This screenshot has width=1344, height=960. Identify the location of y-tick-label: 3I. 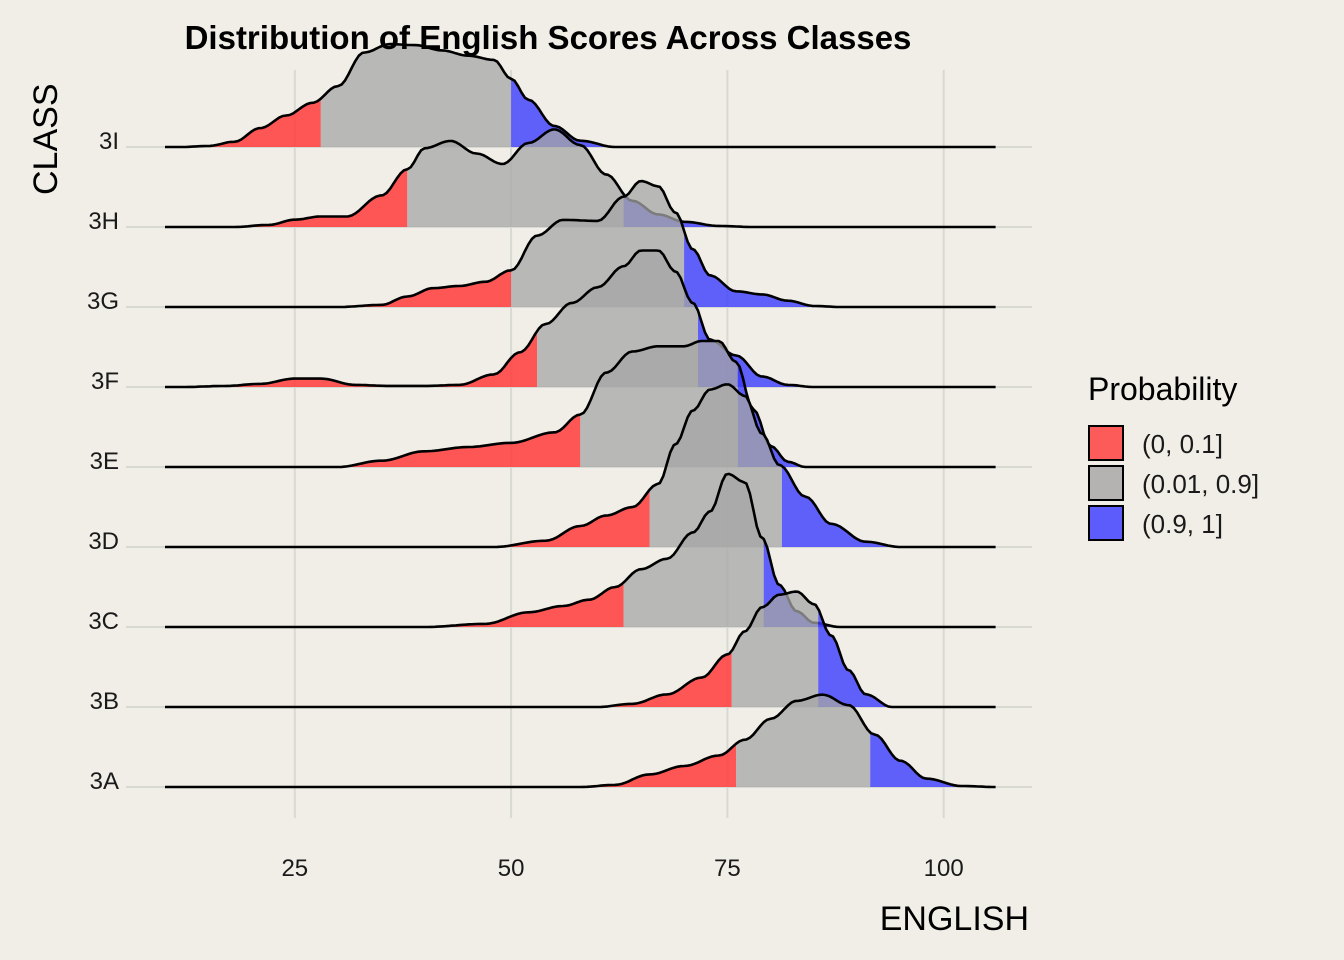
(109, 141).